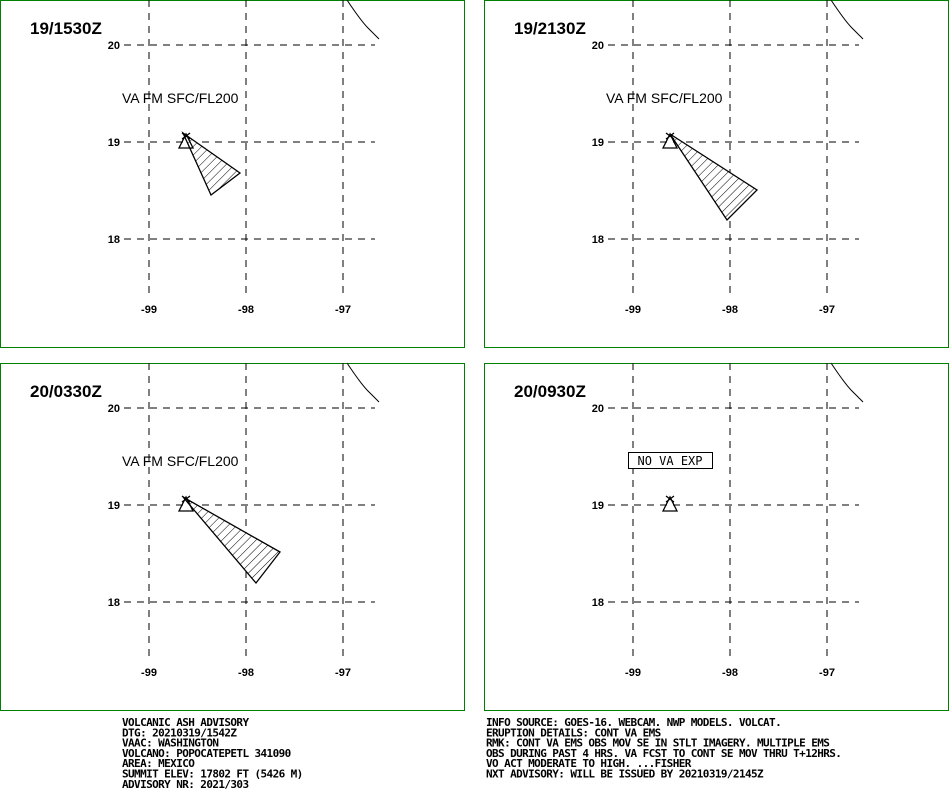  Describe the element at coordinates (573, 732) in the screenshot. I see `advisory-line: ERUPTION DETAILS: CONT VA EMS` at that location.